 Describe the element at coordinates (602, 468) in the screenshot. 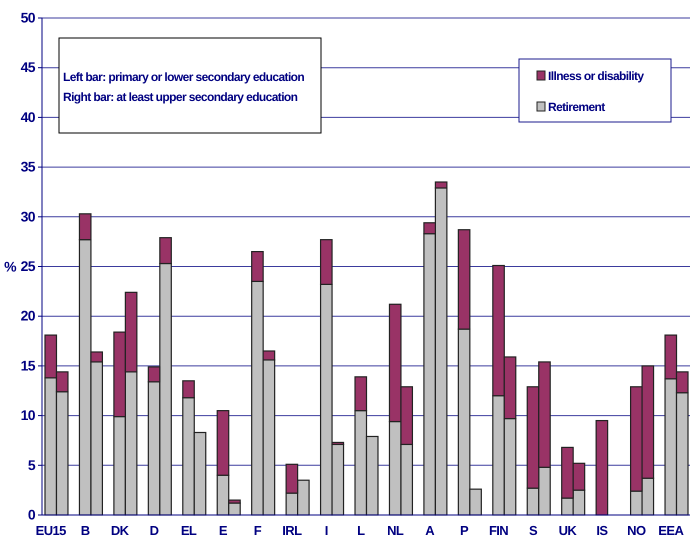

I see `bar` at that location.